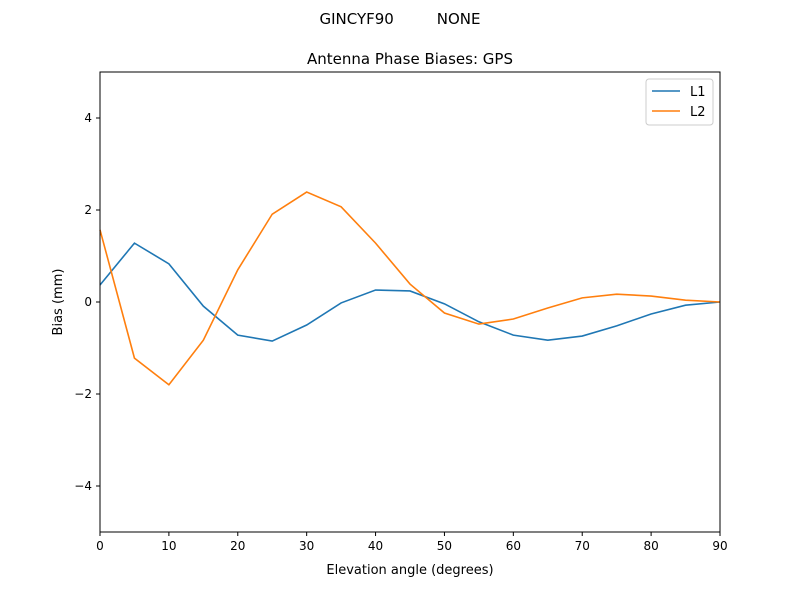 This screenshot has width=800, height=604. Describe the element at coordinates (410, 292) in the screenshot. I see `series-line-l1` at that location.